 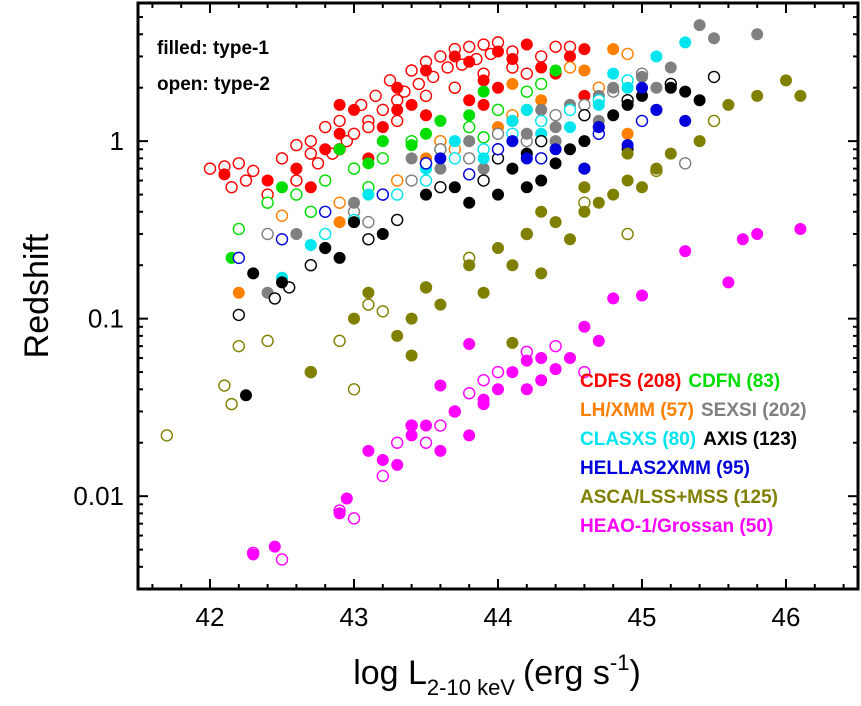 What do you see at coordinates (688, 439) in the screenshot?
I see `legend-row: CLASXS (80) AXIS (123)` at bounding box center [688, 439].